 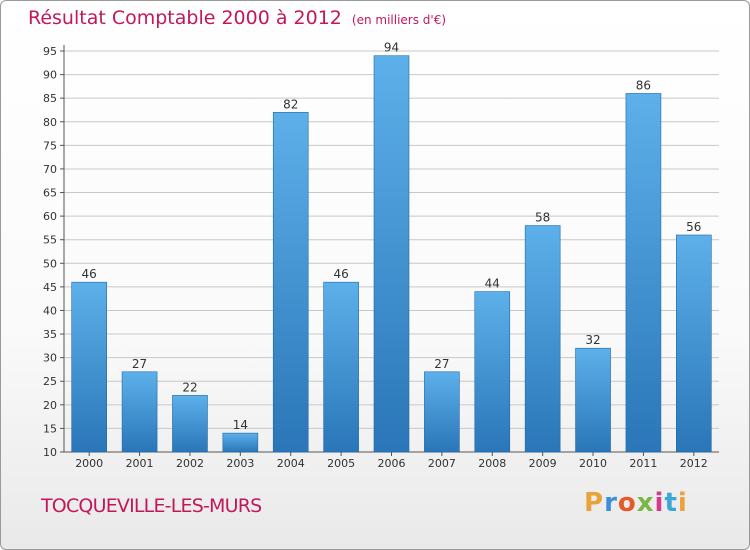 I want to click on data-label-2000: 46, so click(x=89, y=274).